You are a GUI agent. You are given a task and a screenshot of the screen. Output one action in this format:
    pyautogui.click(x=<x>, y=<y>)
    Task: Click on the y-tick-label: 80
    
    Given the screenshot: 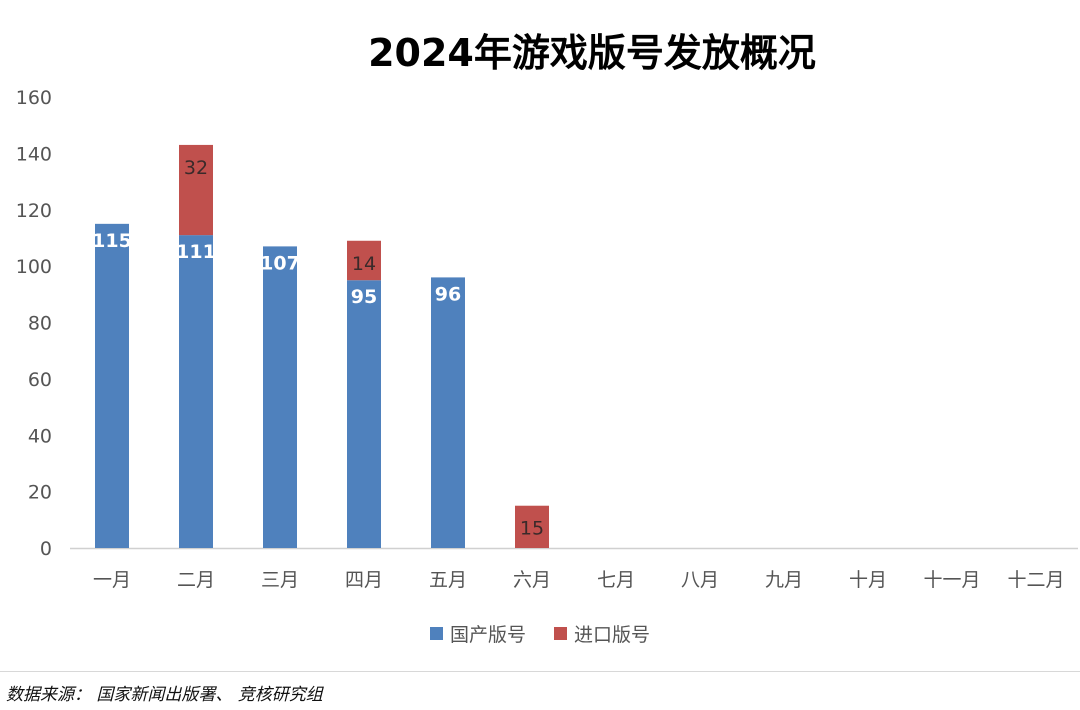 What is the action you would take?
    pyautogui.click(x=40, y=324)
    